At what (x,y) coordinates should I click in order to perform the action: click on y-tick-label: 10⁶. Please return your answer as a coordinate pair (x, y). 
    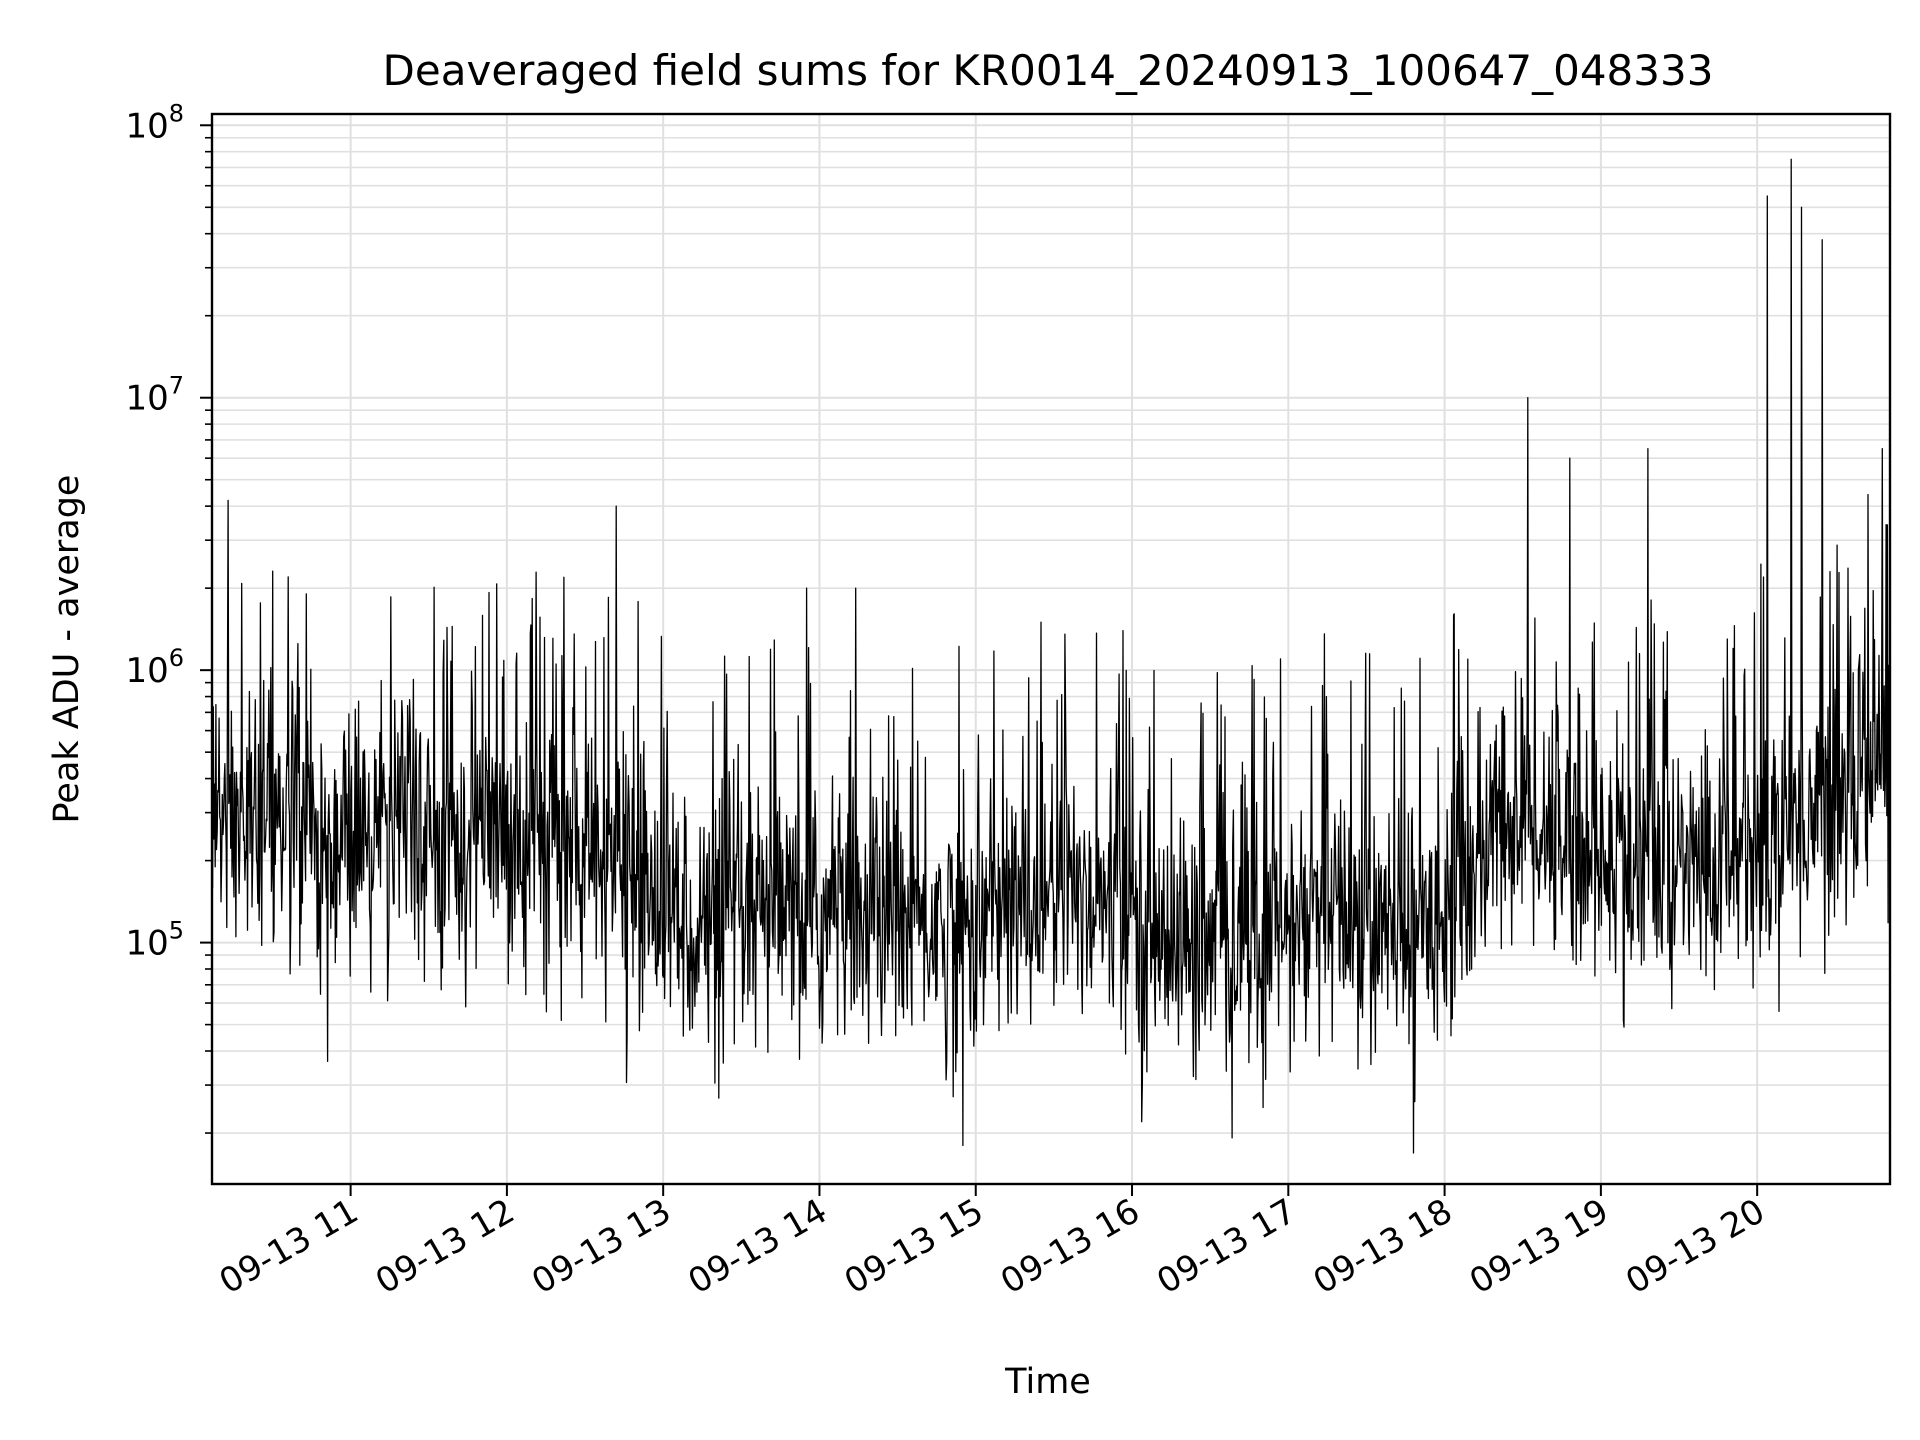
    Looking at the image, I should click on (154, 667).